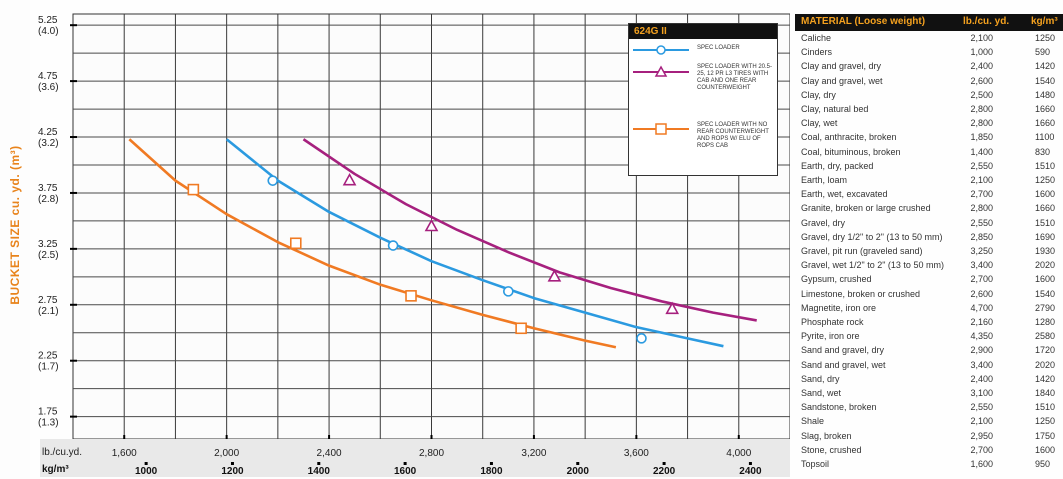 The image size is (1063, 479). What do you see at coordinates (929, 407) in the screenshot?
I see `table-row: Sandstone, broken 2,550 1510` at bounding box center [929, 407].